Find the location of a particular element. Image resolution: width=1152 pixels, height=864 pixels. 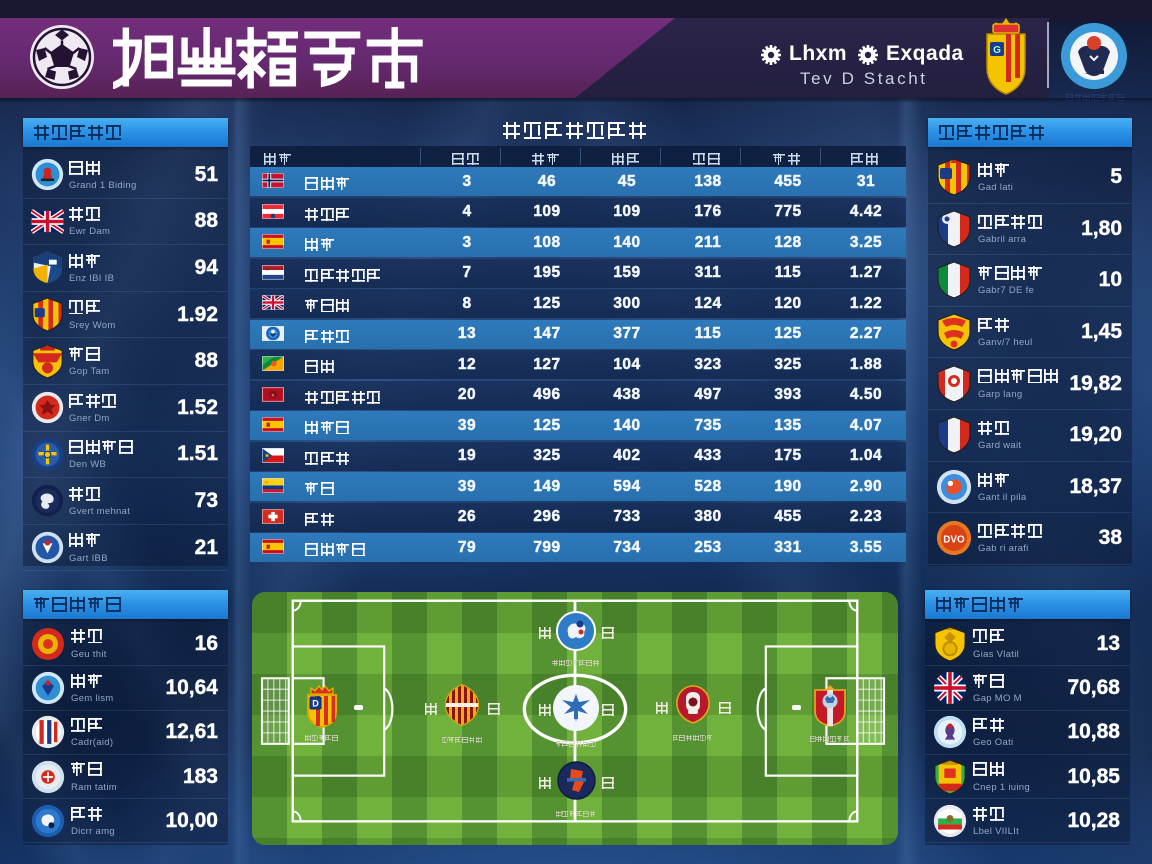

svg-text: G is located at coordinates (997, 50).